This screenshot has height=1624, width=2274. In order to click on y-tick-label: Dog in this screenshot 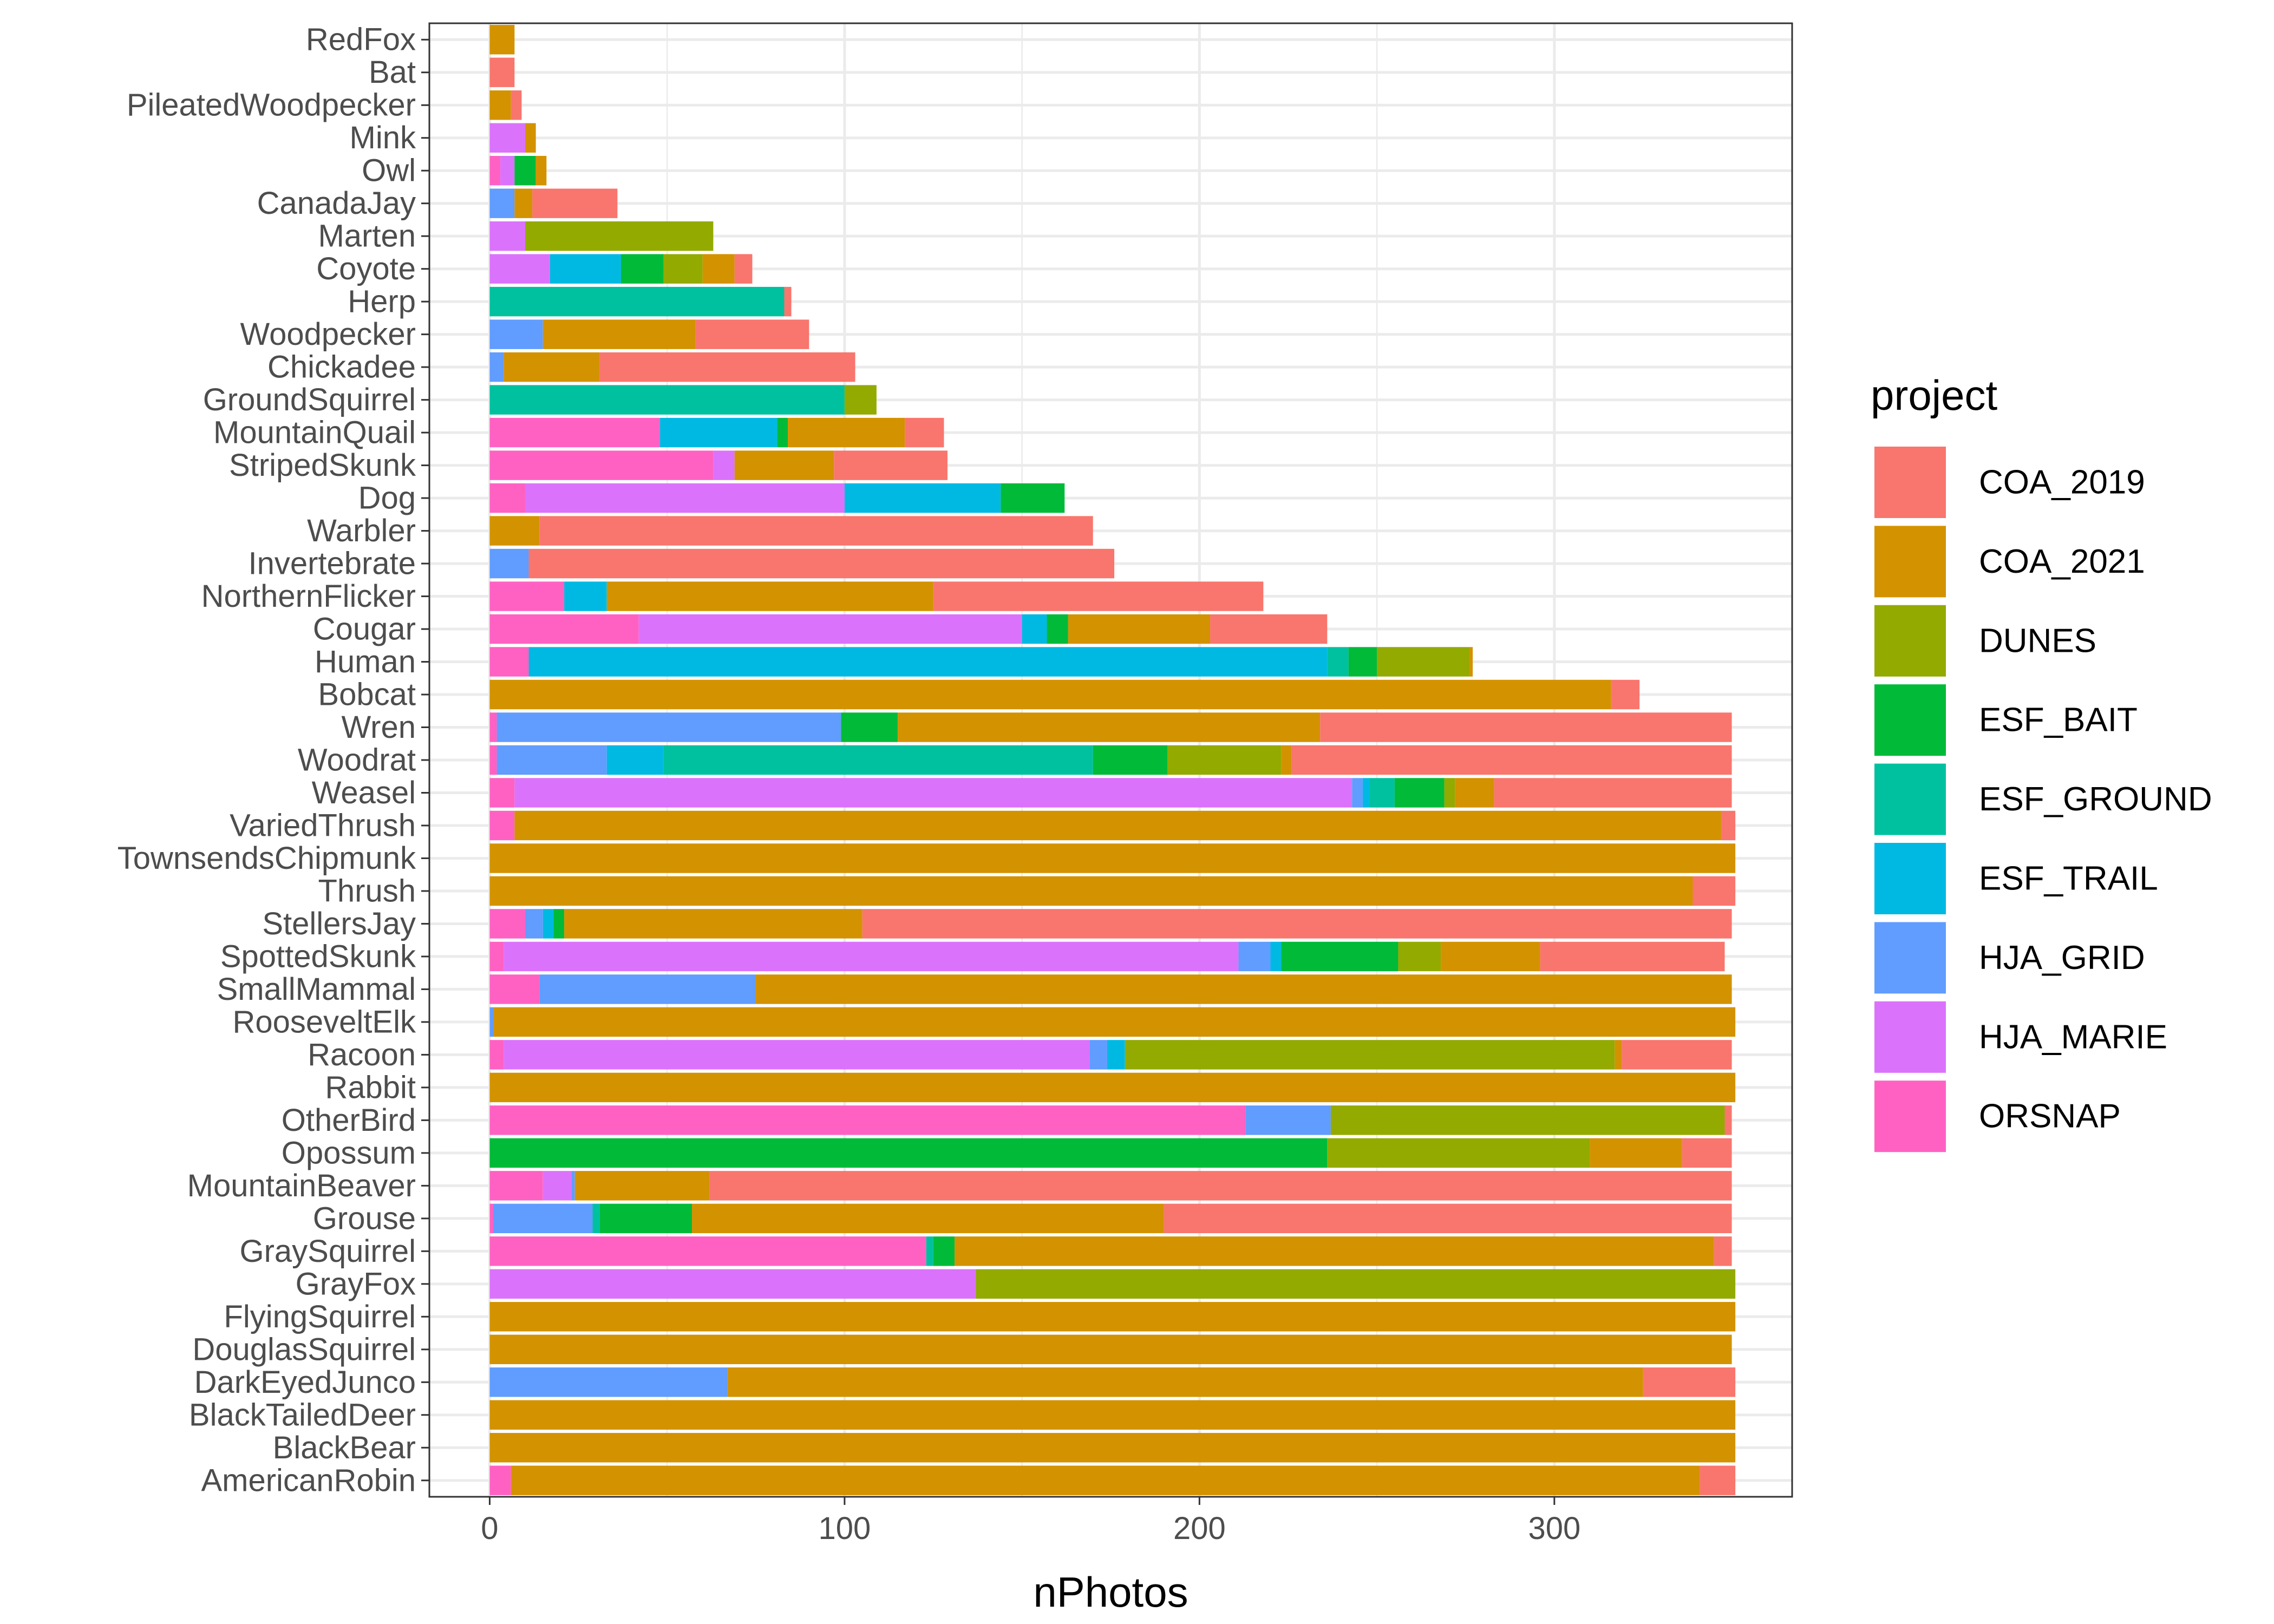, I will do `click(387, 498)`.